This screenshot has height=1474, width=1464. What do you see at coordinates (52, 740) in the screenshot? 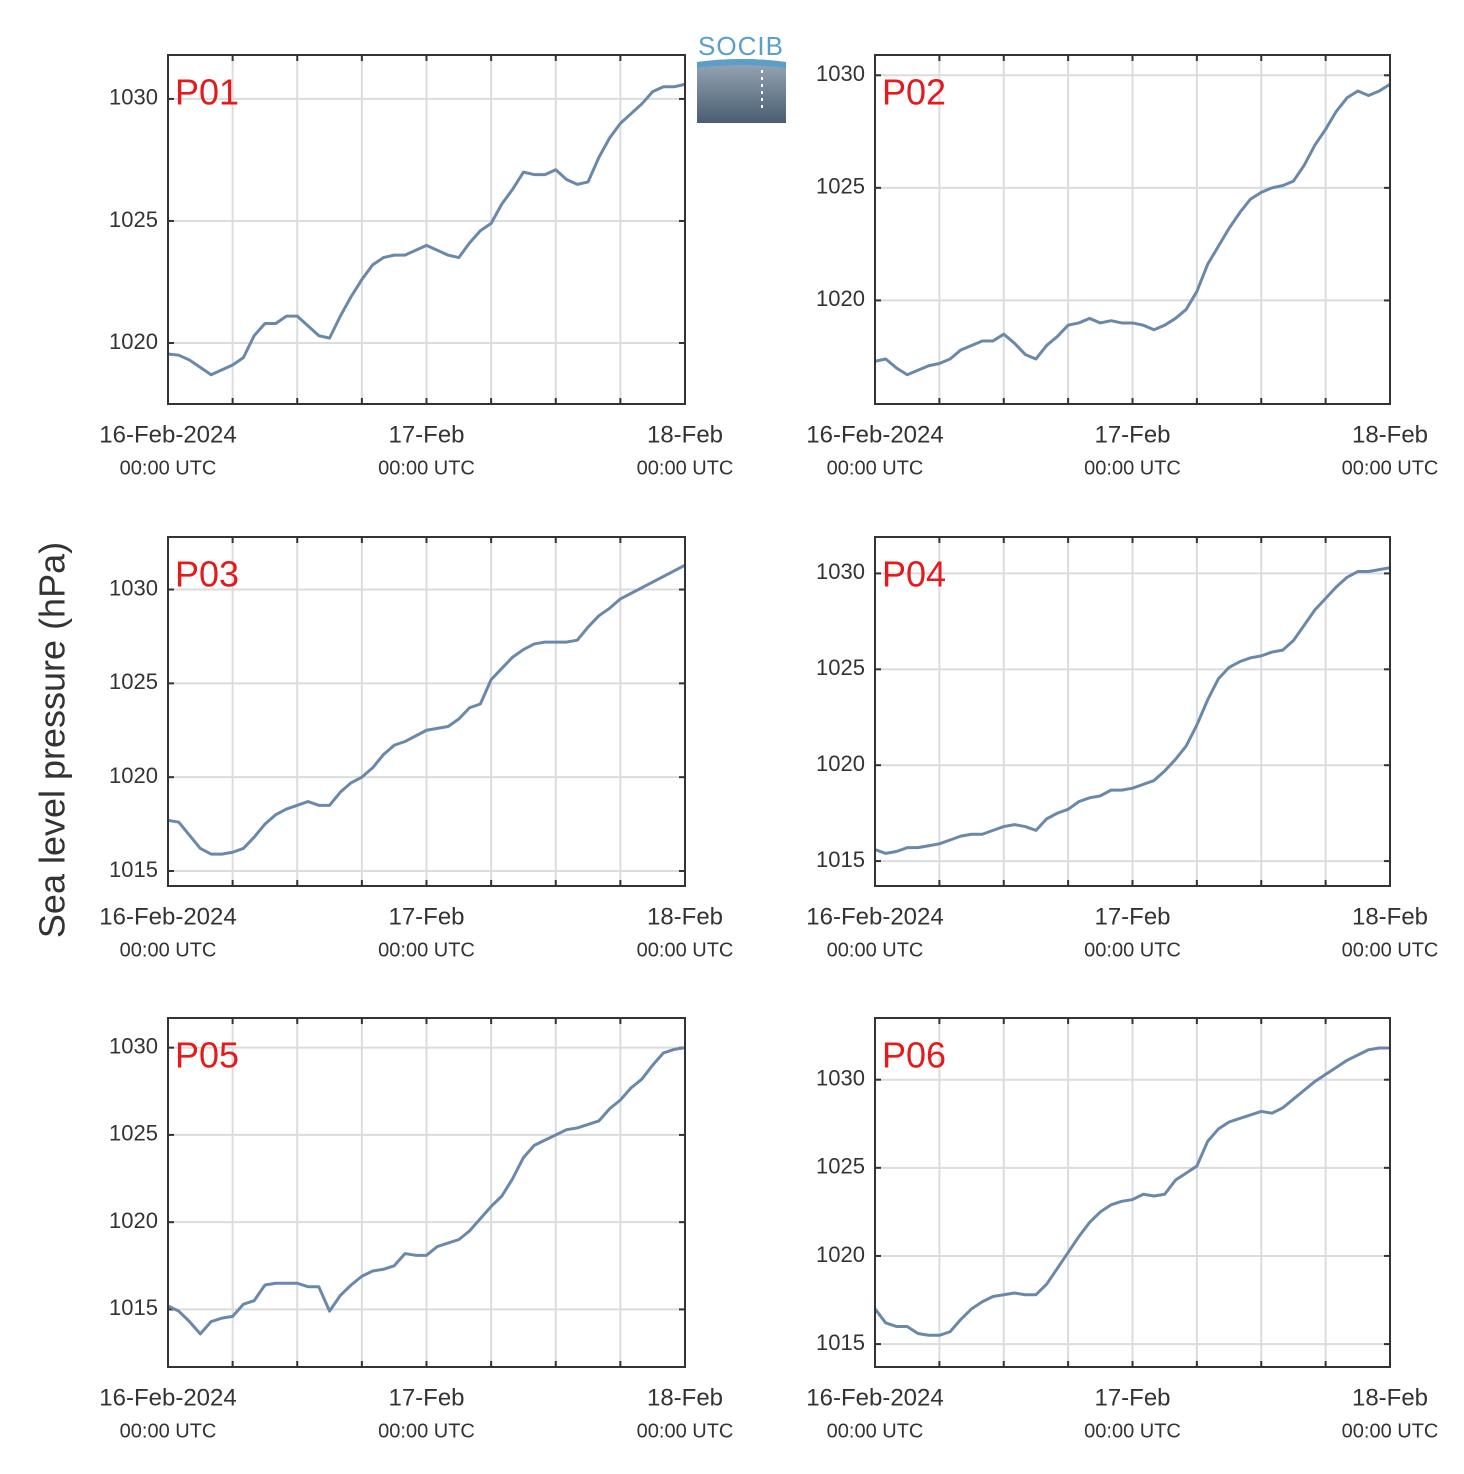
I see `y-axis-label: Sea level pressure (hPa)` at bounding box center [52, 740].